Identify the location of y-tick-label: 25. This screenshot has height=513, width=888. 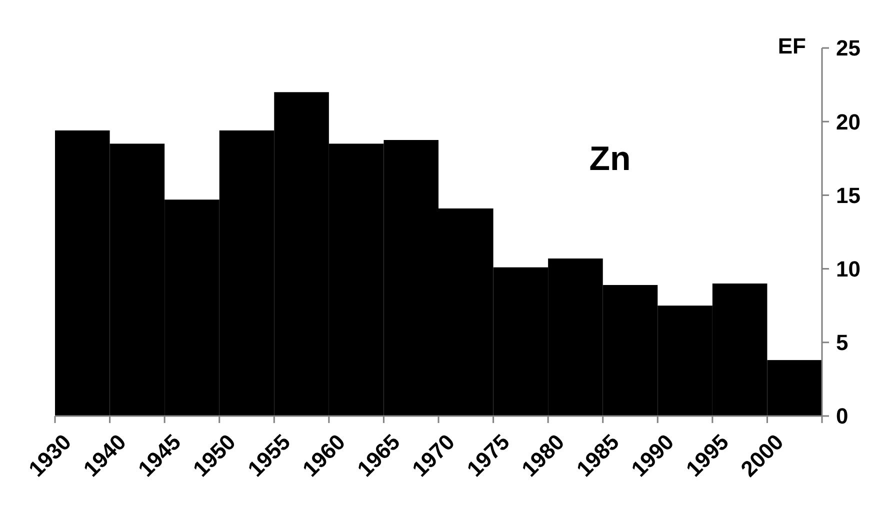
(848, 48).